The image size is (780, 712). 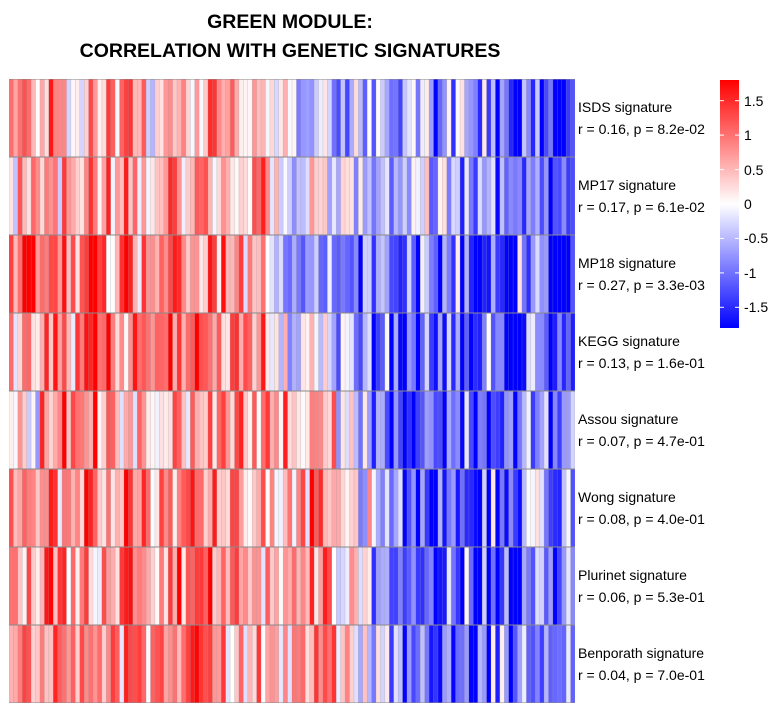 I want to click on row-label-name: MP17 signature, so click(x=627, y=185).